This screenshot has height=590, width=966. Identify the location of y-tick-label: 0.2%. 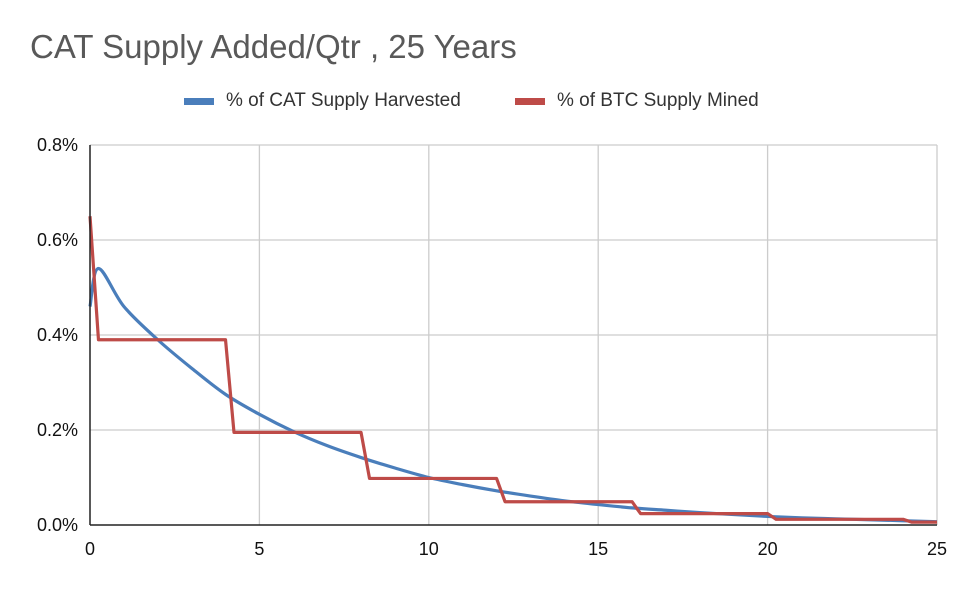
(57, 430).